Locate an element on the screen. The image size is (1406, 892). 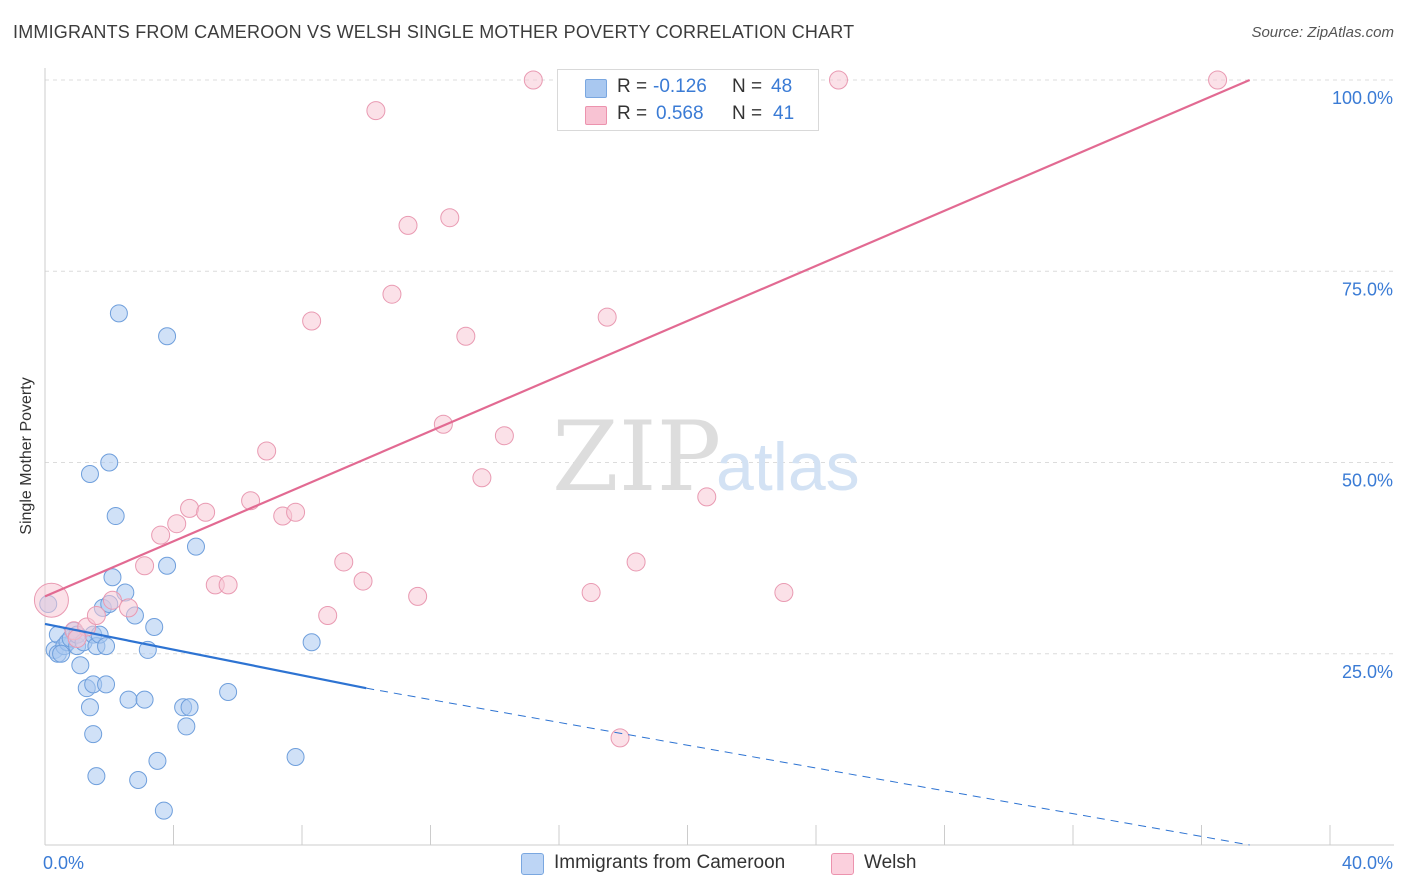
series-cameroon-points is located at coordinates (180, 562).